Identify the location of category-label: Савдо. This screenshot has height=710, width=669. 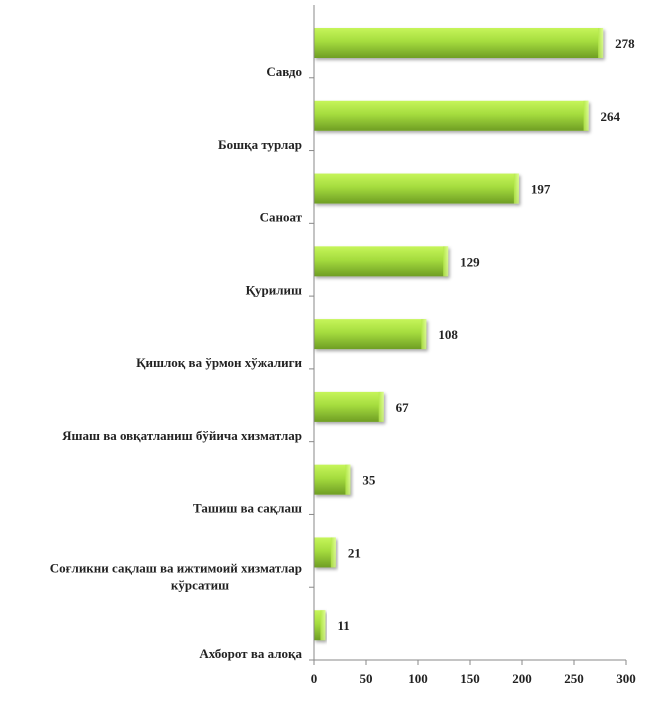
(284, 71).